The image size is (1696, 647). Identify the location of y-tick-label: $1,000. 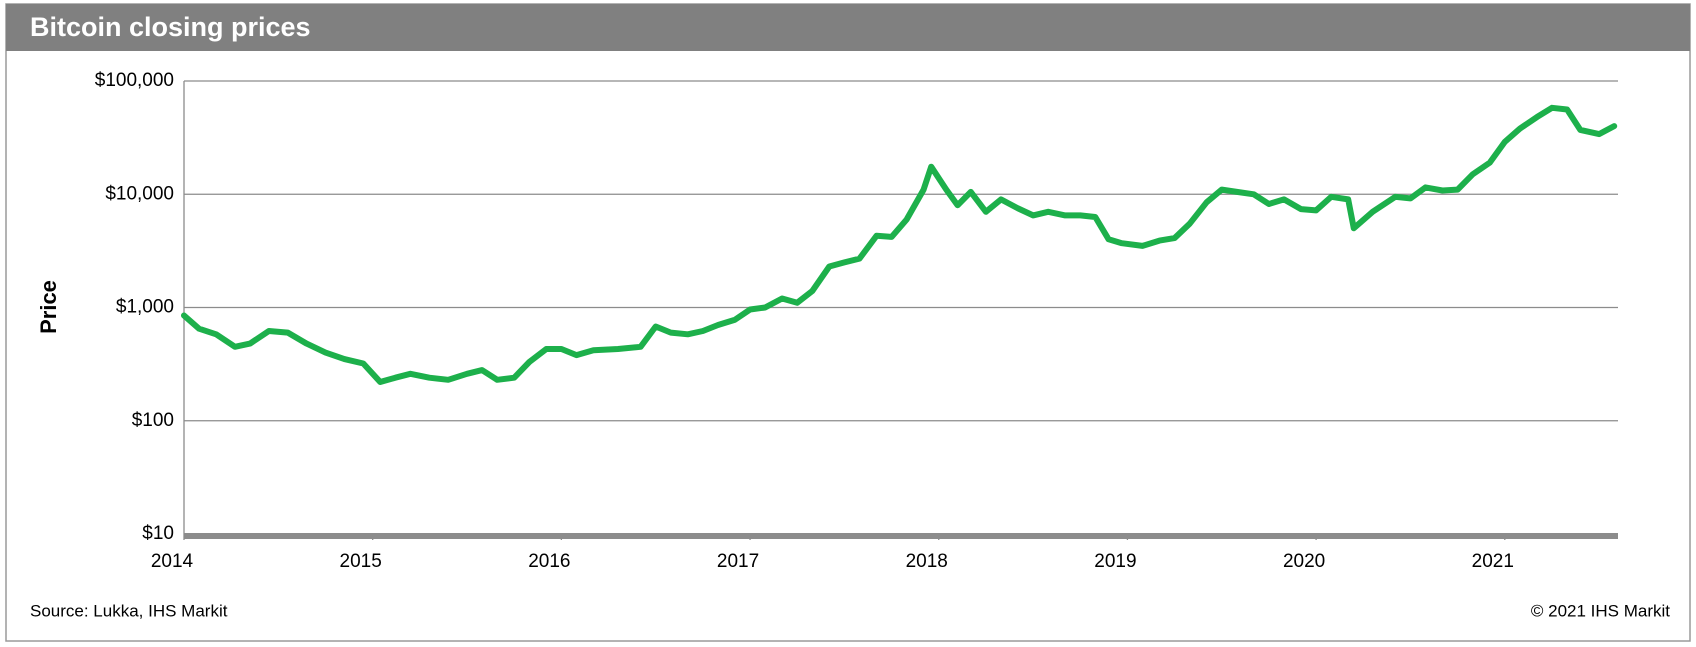
(145, 307).